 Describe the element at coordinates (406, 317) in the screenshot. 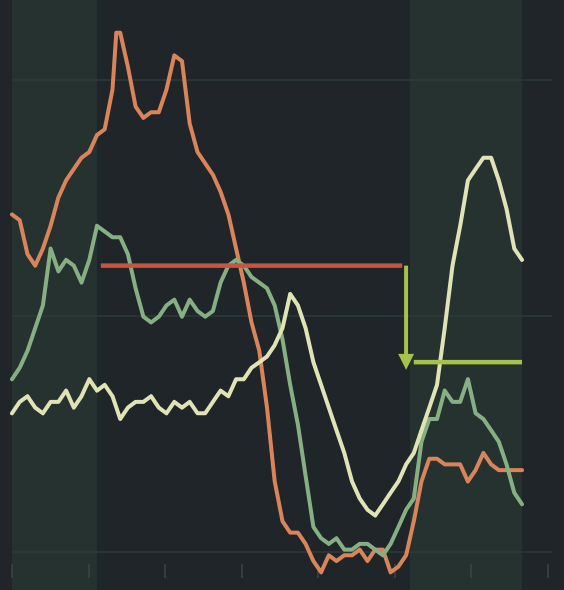

I see `change-arrow` at that location.